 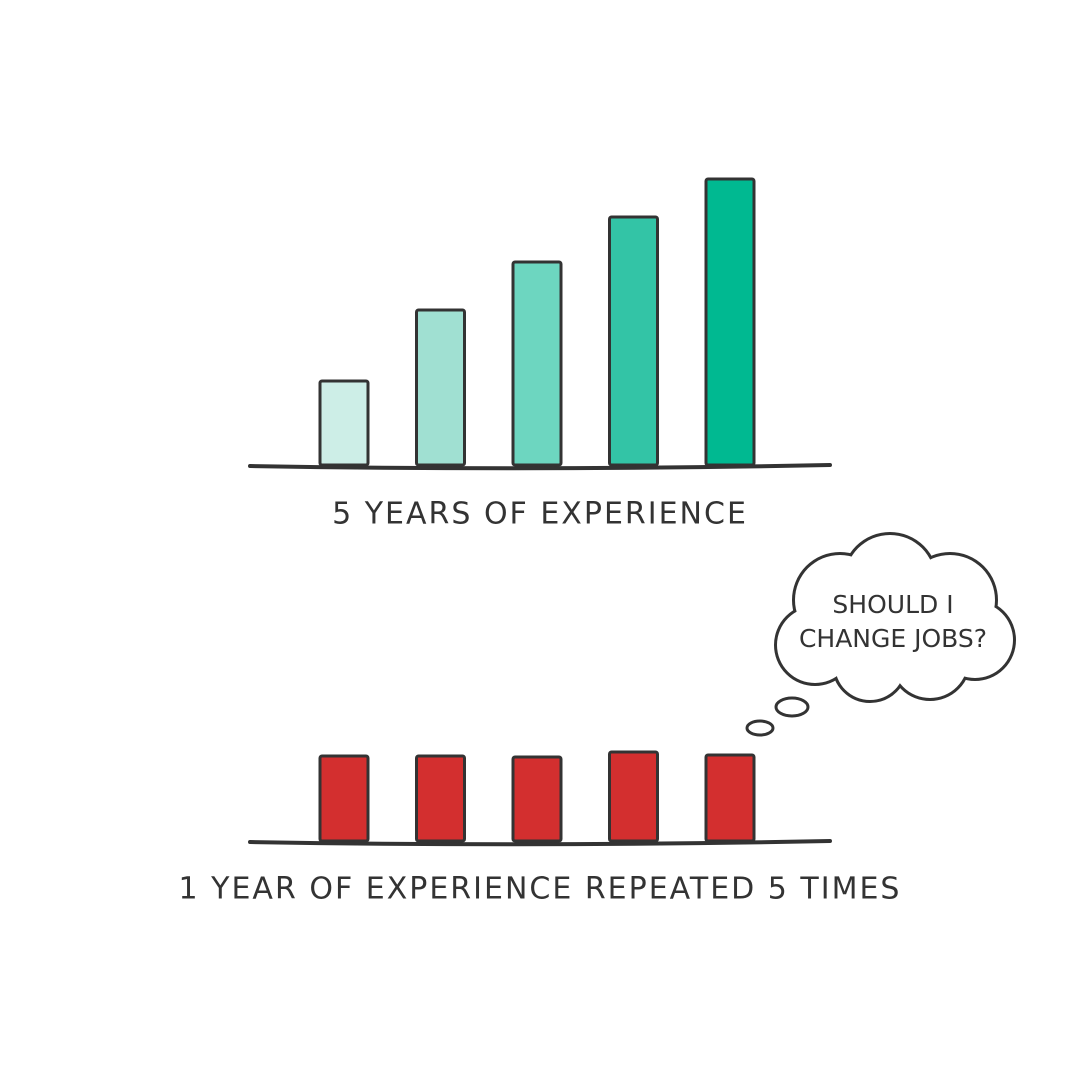 What do you see at coordinates (540, 889) in the screenshot?
I see `chart-title: 1 YEAR OF EXPERIENCE REPEATED 5 TIMES` at bounding box center [540, 889].